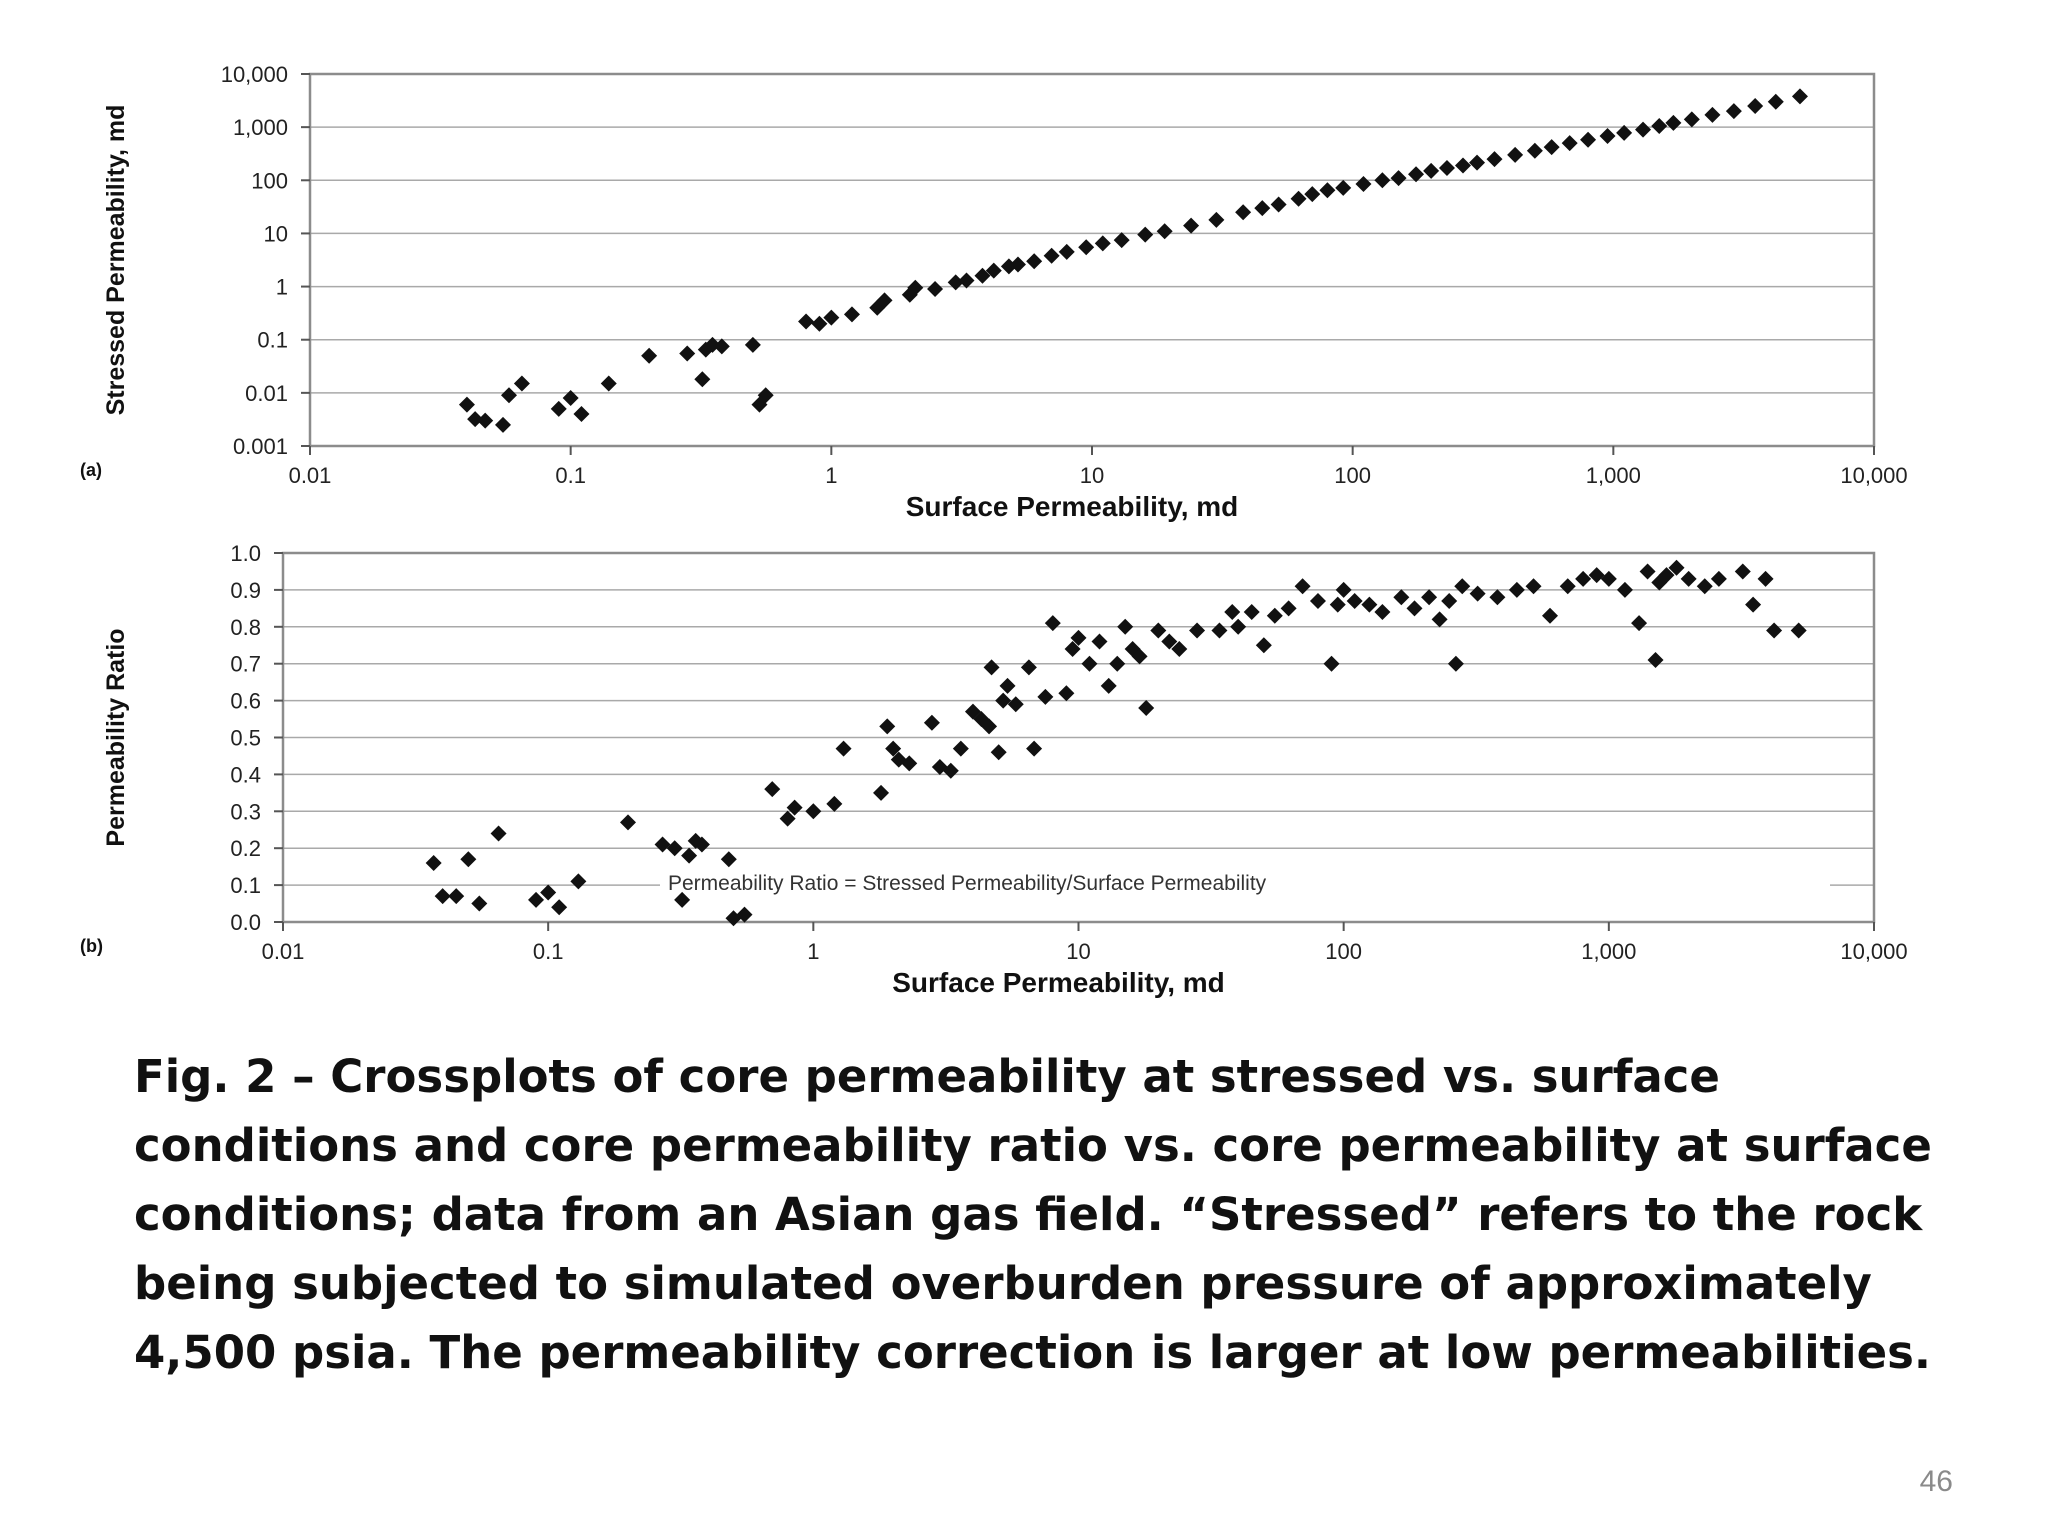  What do you see at coordinates (245, 885) in the screenshot?
I see `y-tick-label: 0.1` at bounding box center [245, 885].